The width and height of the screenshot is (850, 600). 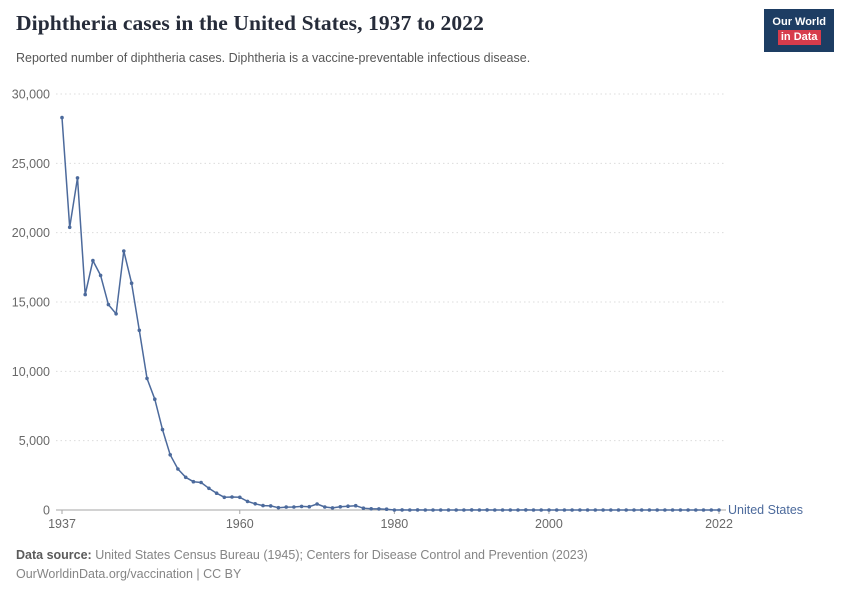 What do you see at coordinates (240, 524) in the screenshot?
I see `svg-text: 1960` at bounding box center [240, 524].